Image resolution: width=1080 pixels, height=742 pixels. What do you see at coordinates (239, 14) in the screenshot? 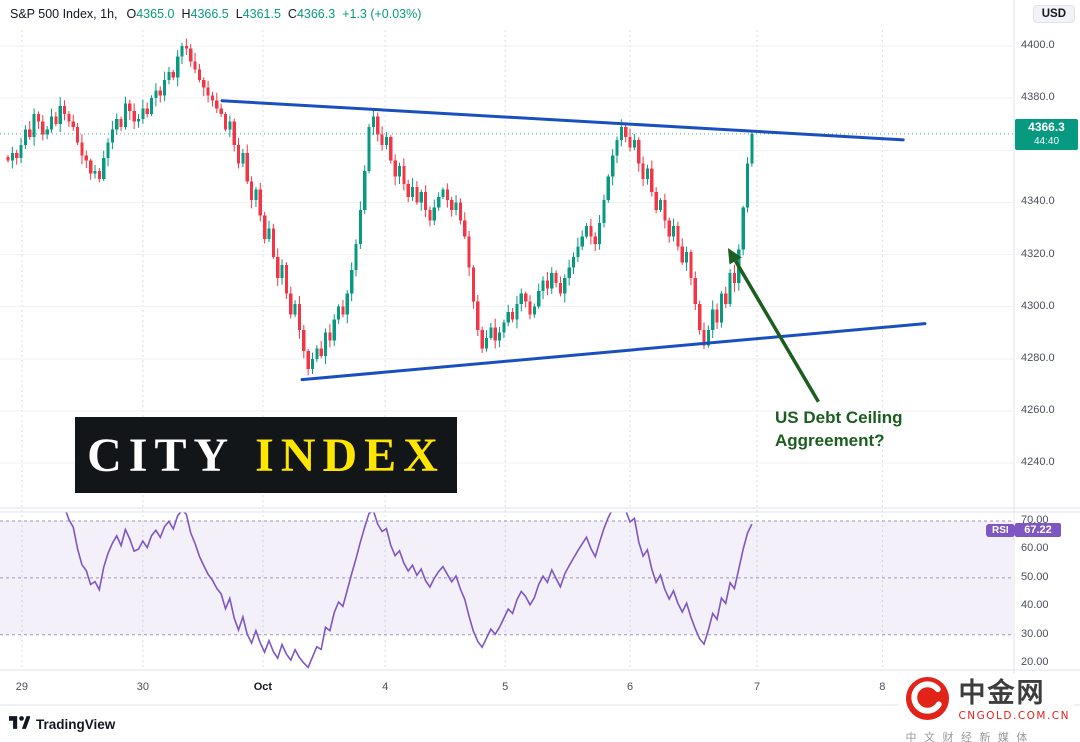
I see `low-label: L` at bounding box center [239, 14].